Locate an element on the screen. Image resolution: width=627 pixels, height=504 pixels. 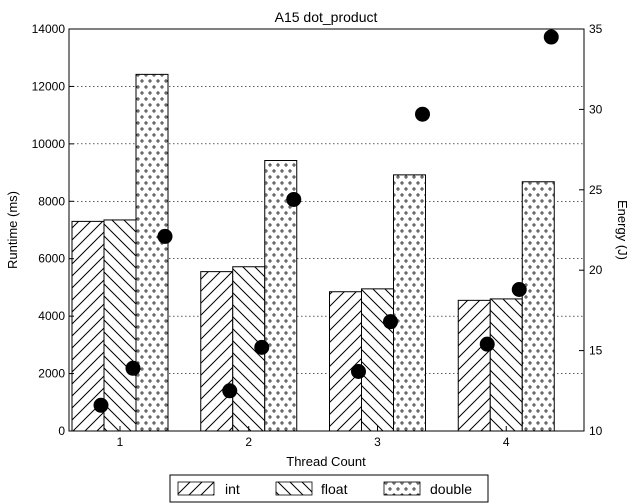
legend-label-float: float is located at coordinates (334, 489).